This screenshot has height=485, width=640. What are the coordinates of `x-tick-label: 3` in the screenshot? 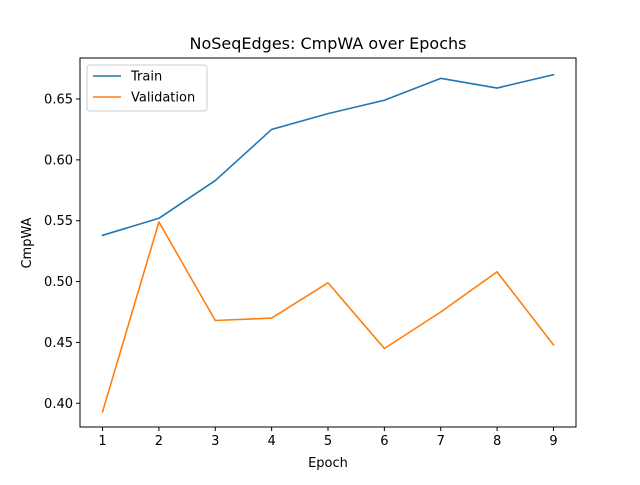 It's located at (215, 441).